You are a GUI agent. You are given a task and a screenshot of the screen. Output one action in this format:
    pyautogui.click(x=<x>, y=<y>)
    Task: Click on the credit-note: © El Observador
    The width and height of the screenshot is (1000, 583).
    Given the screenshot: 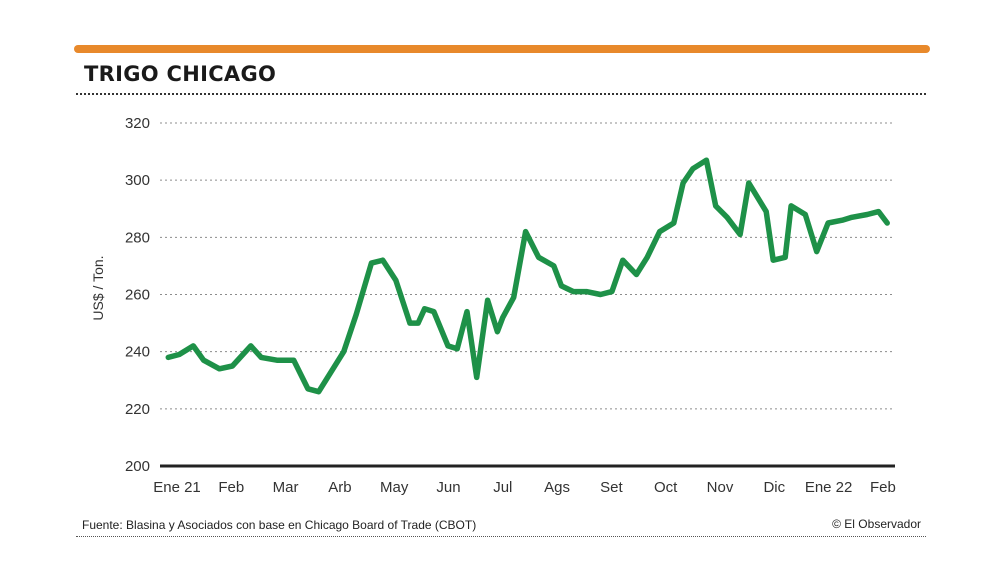 What is the action you would take?
    pyautogui.click(x=876, y=524)
    